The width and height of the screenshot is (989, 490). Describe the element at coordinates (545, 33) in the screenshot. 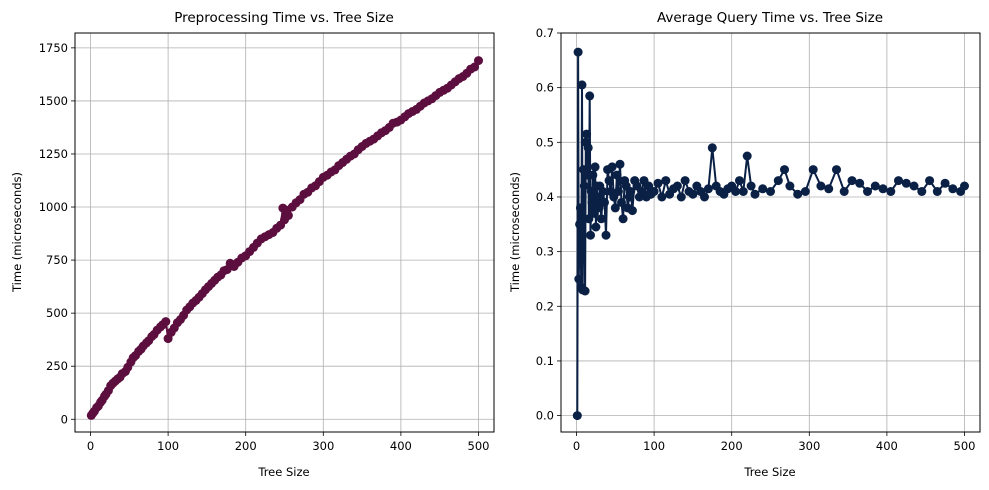

I see `y-tick-label: 0.7` at that location.